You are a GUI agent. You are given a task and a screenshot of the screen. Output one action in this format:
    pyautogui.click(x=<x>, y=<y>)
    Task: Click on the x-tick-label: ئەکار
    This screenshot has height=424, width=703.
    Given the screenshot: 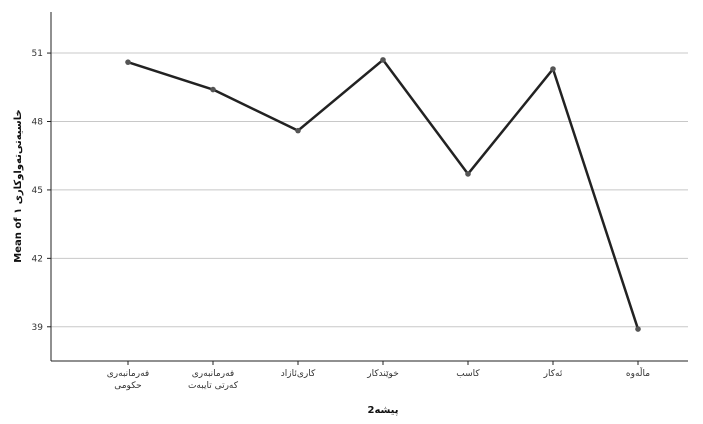 What is the action you would take?
    pyautogui.click(x=553, y=374)
    